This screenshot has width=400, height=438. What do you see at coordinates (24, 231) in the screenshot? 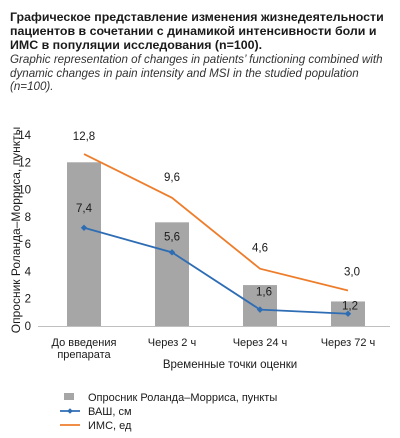
I see `y-axis: 0 2 4 6 8 10 12 14` at bounding box center [24, 231].